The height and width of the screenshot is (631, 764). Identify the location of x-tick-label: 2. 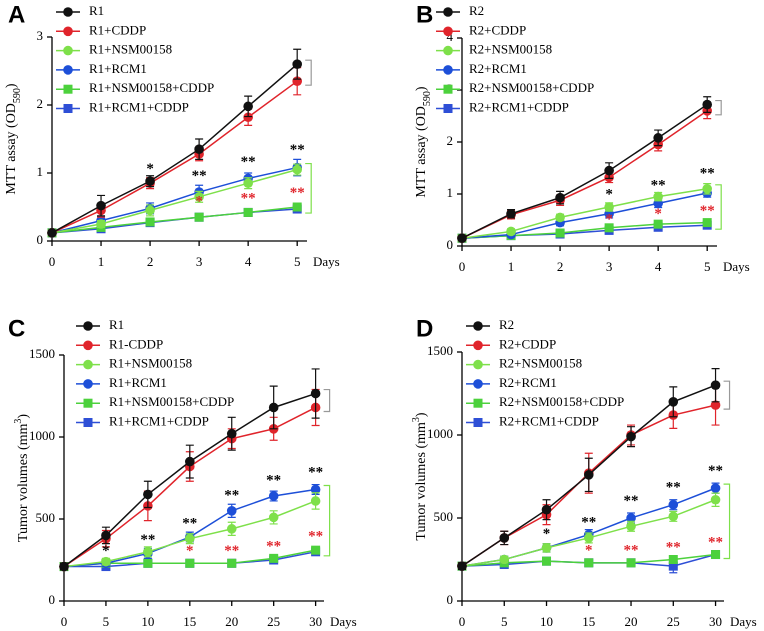
(150, 261).